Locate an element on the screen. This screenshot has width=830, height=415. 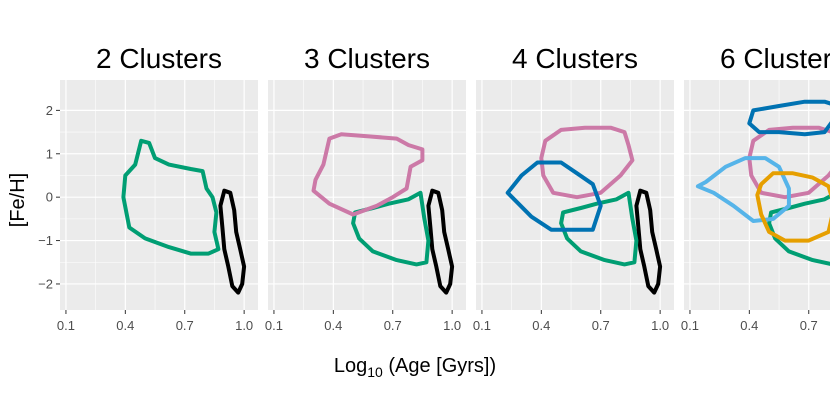
contour-orange is located at coordinates (792, 207).